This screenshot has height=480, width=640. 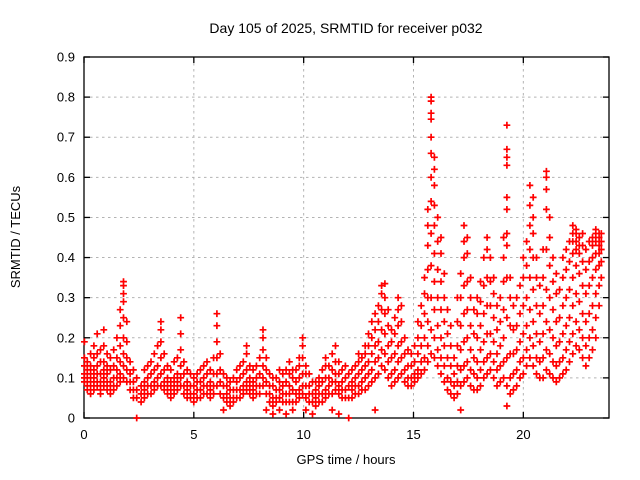 I want to click on x-tick-label: 20, so click(x=523, y=434).